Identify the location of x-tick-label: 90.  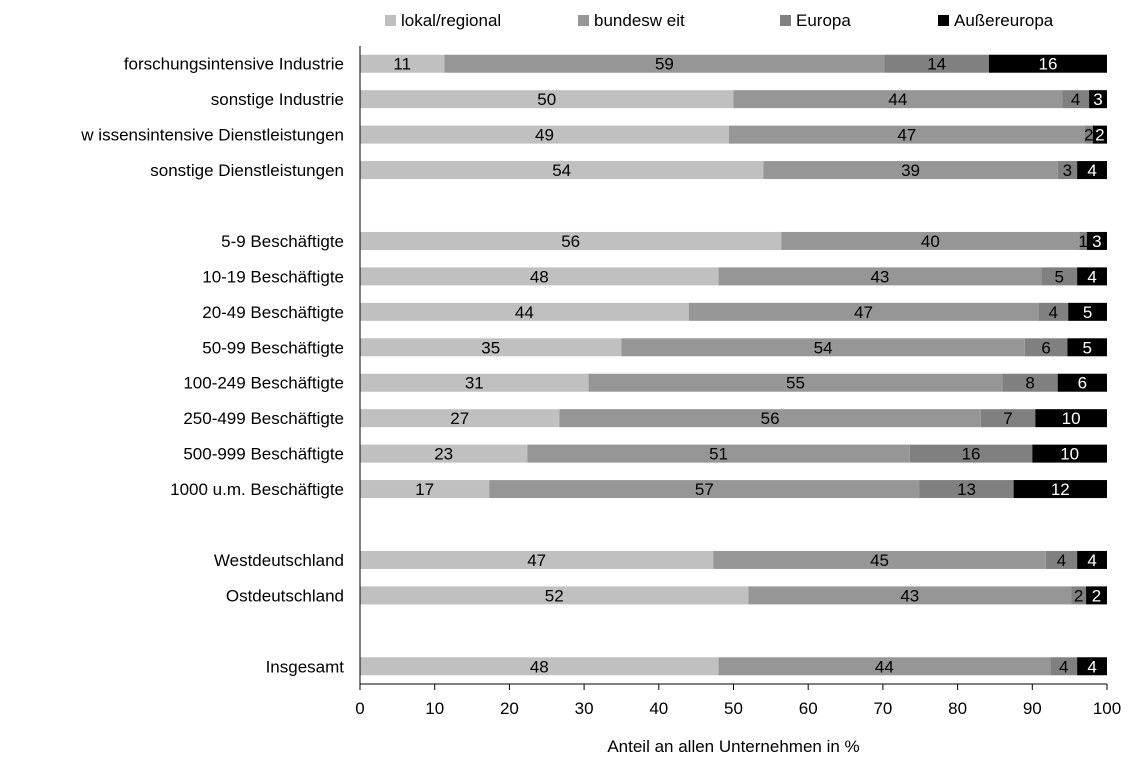
(1032, 708).